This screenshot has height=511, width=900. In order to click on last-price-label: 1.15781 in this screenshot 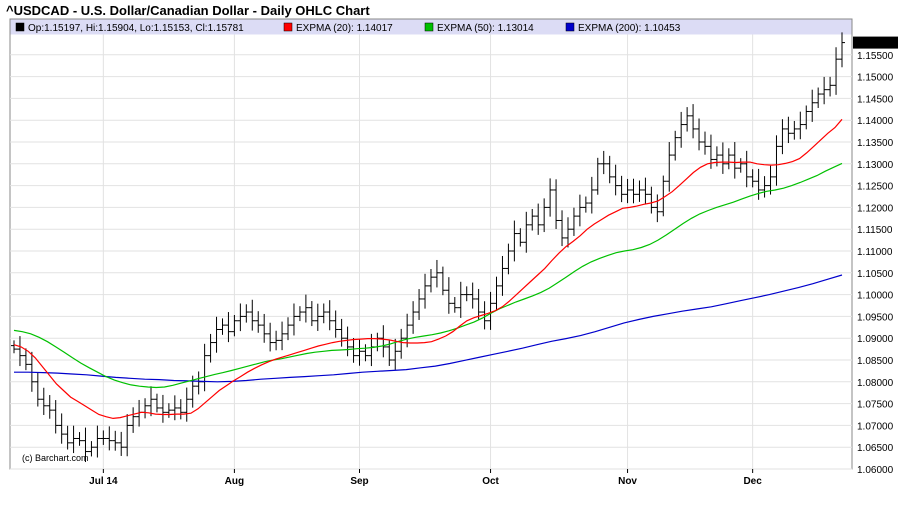, I will do `click(874, 44)`.